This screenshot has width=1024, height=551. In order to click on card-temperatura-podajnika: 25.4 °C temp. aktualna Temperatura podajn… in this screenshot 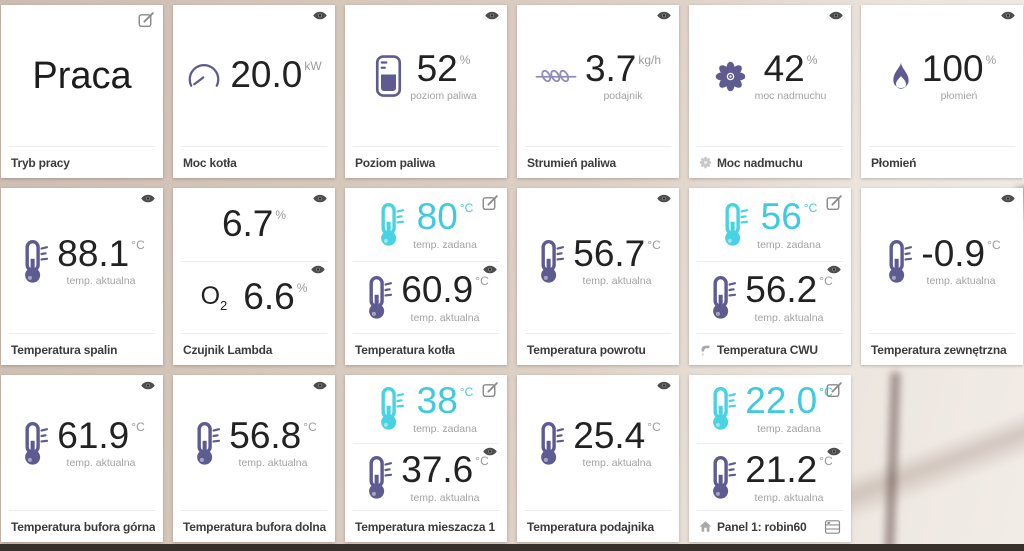, I will do `click(598, 458)`.